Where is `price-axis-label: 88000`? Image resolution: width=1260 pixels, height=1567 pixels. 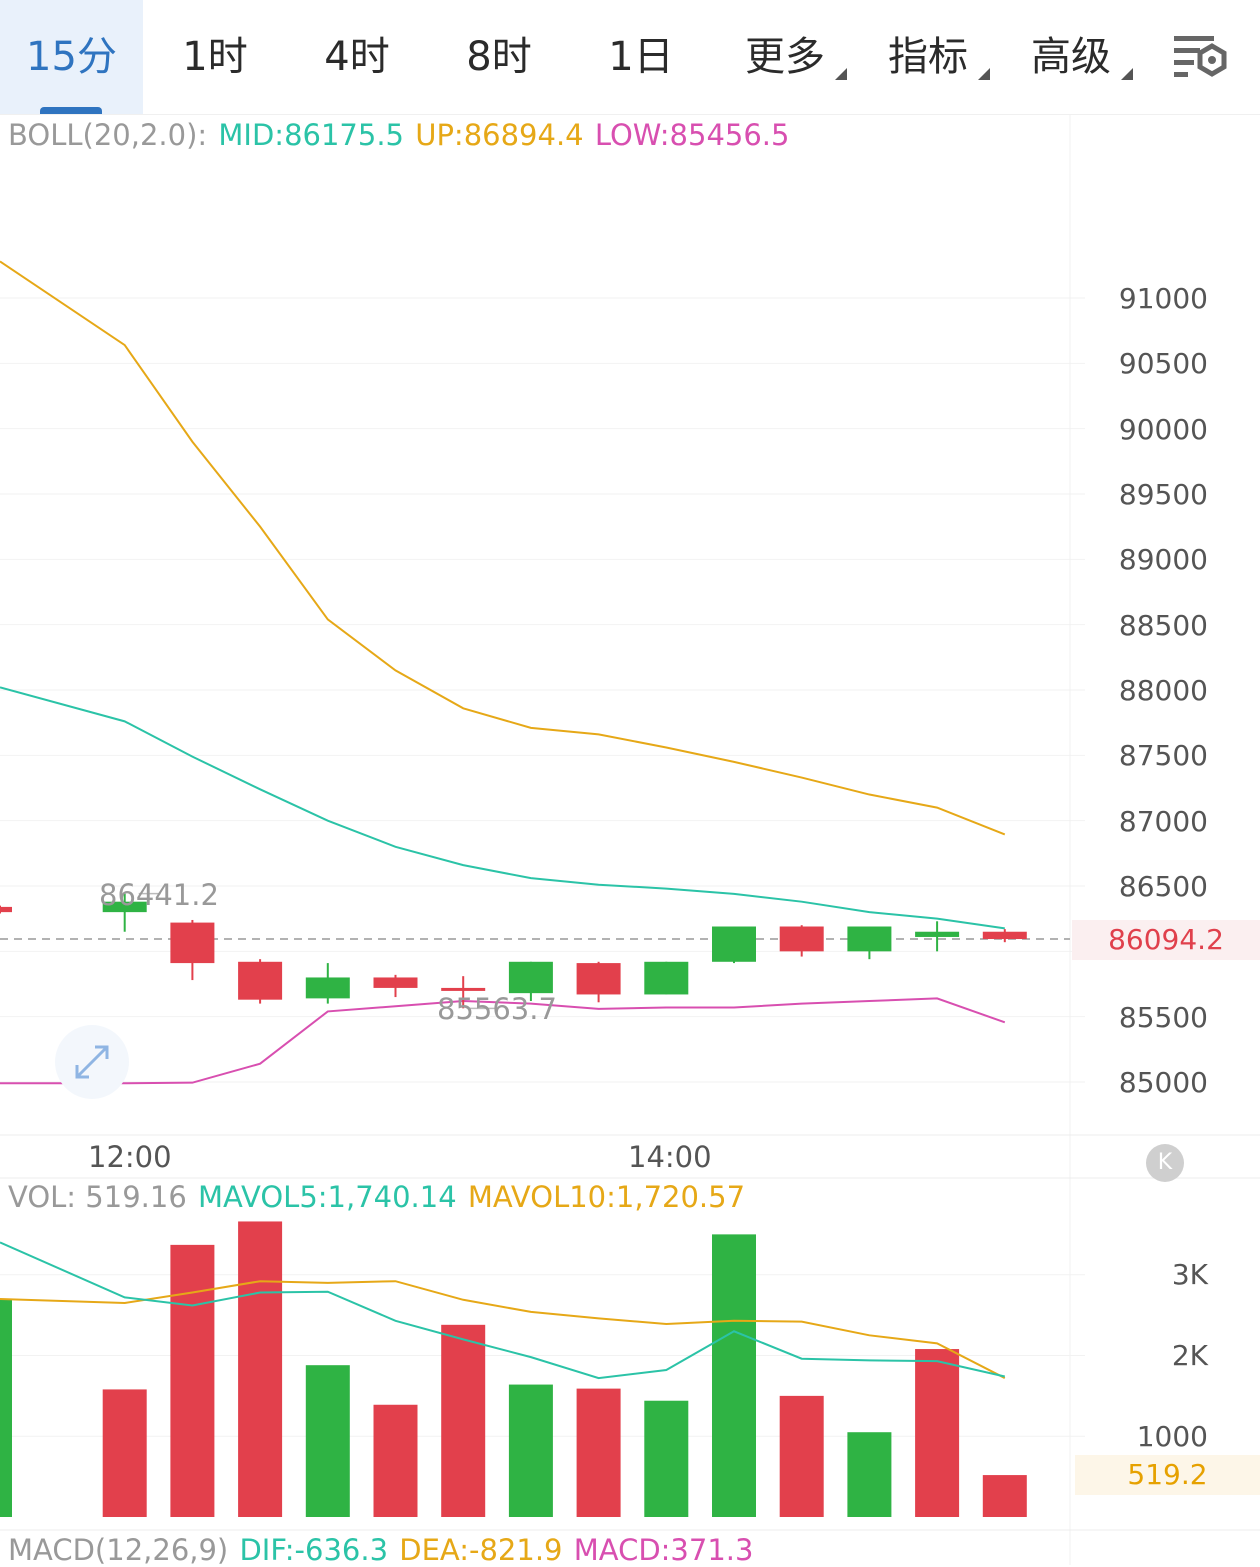
price-axis-label: 88000 is located at coordinates (1163, 690).